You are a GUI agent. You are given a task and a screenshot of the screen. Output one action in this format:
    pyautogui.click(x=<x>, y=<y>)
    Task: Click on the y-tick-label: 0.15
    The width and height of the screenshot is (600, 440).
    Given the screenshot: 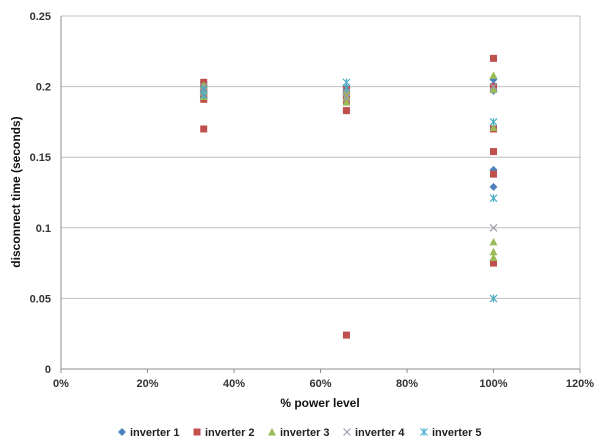 What is the action you would take?
    pyautogui.click(x=40, y=158)
    